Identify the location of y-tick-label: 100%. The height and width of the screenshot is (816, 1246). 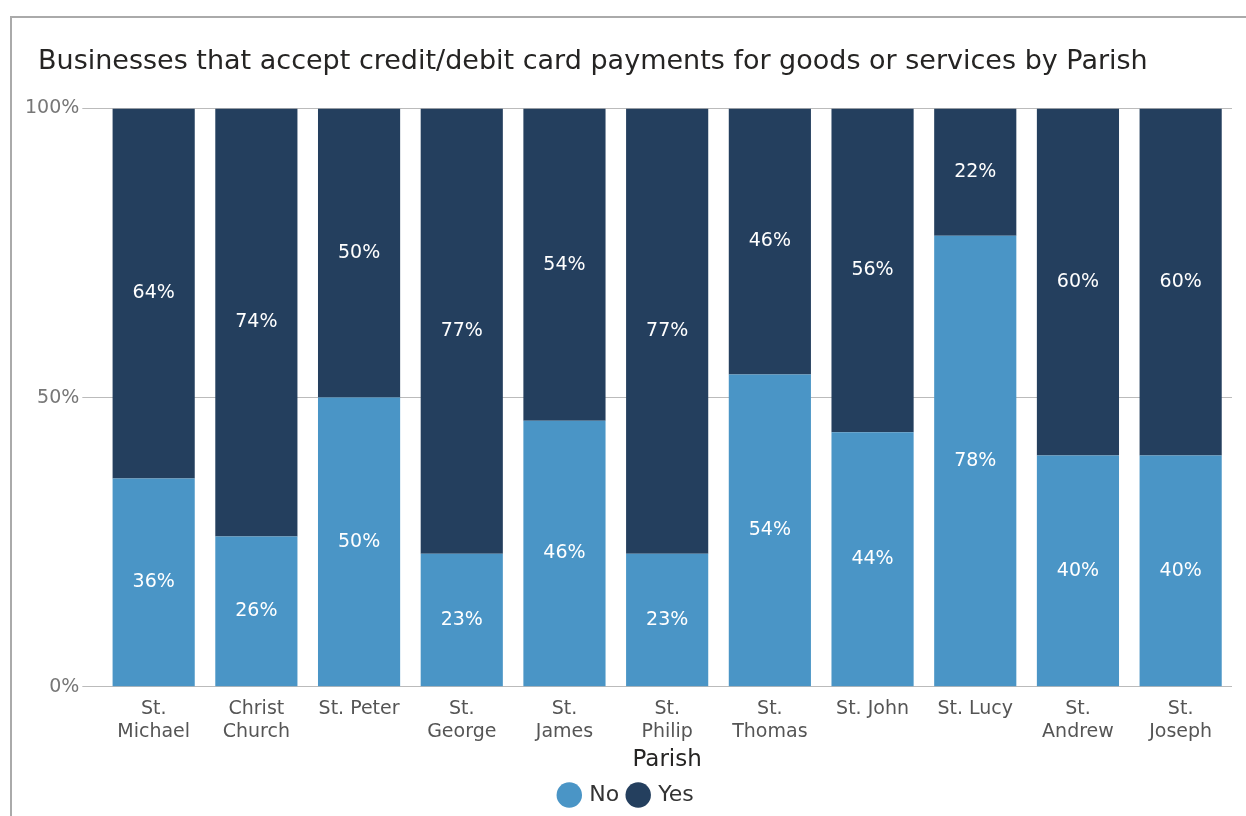
(52, 106).